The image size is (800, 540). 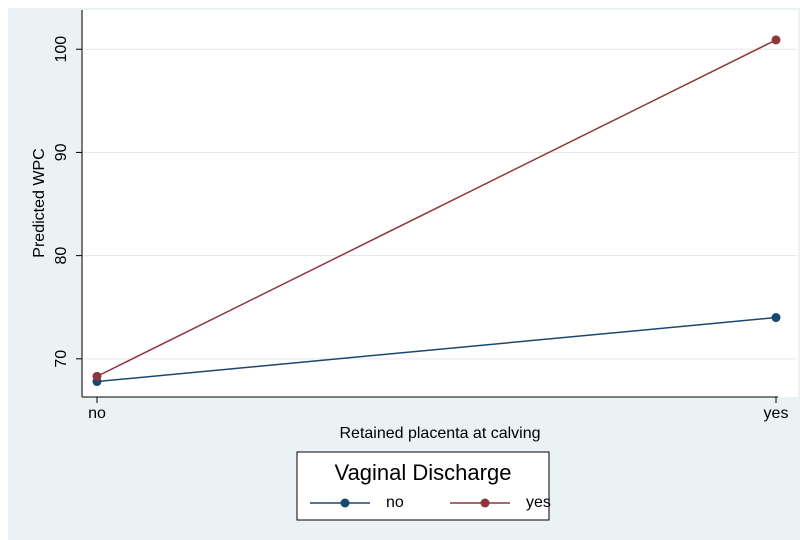 What do you see at coordinates (61, 49) in the screenshot?
I see `y-tick-label: 100` at bounding box center [61, 49].